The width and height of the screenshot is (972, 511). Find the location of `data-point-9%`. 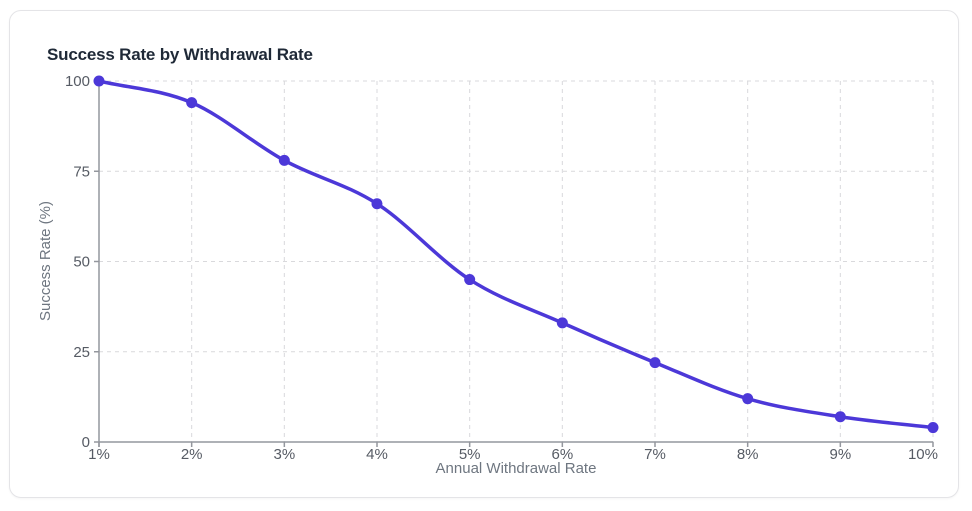

data-point-9% is located at coordinates (840, 417).